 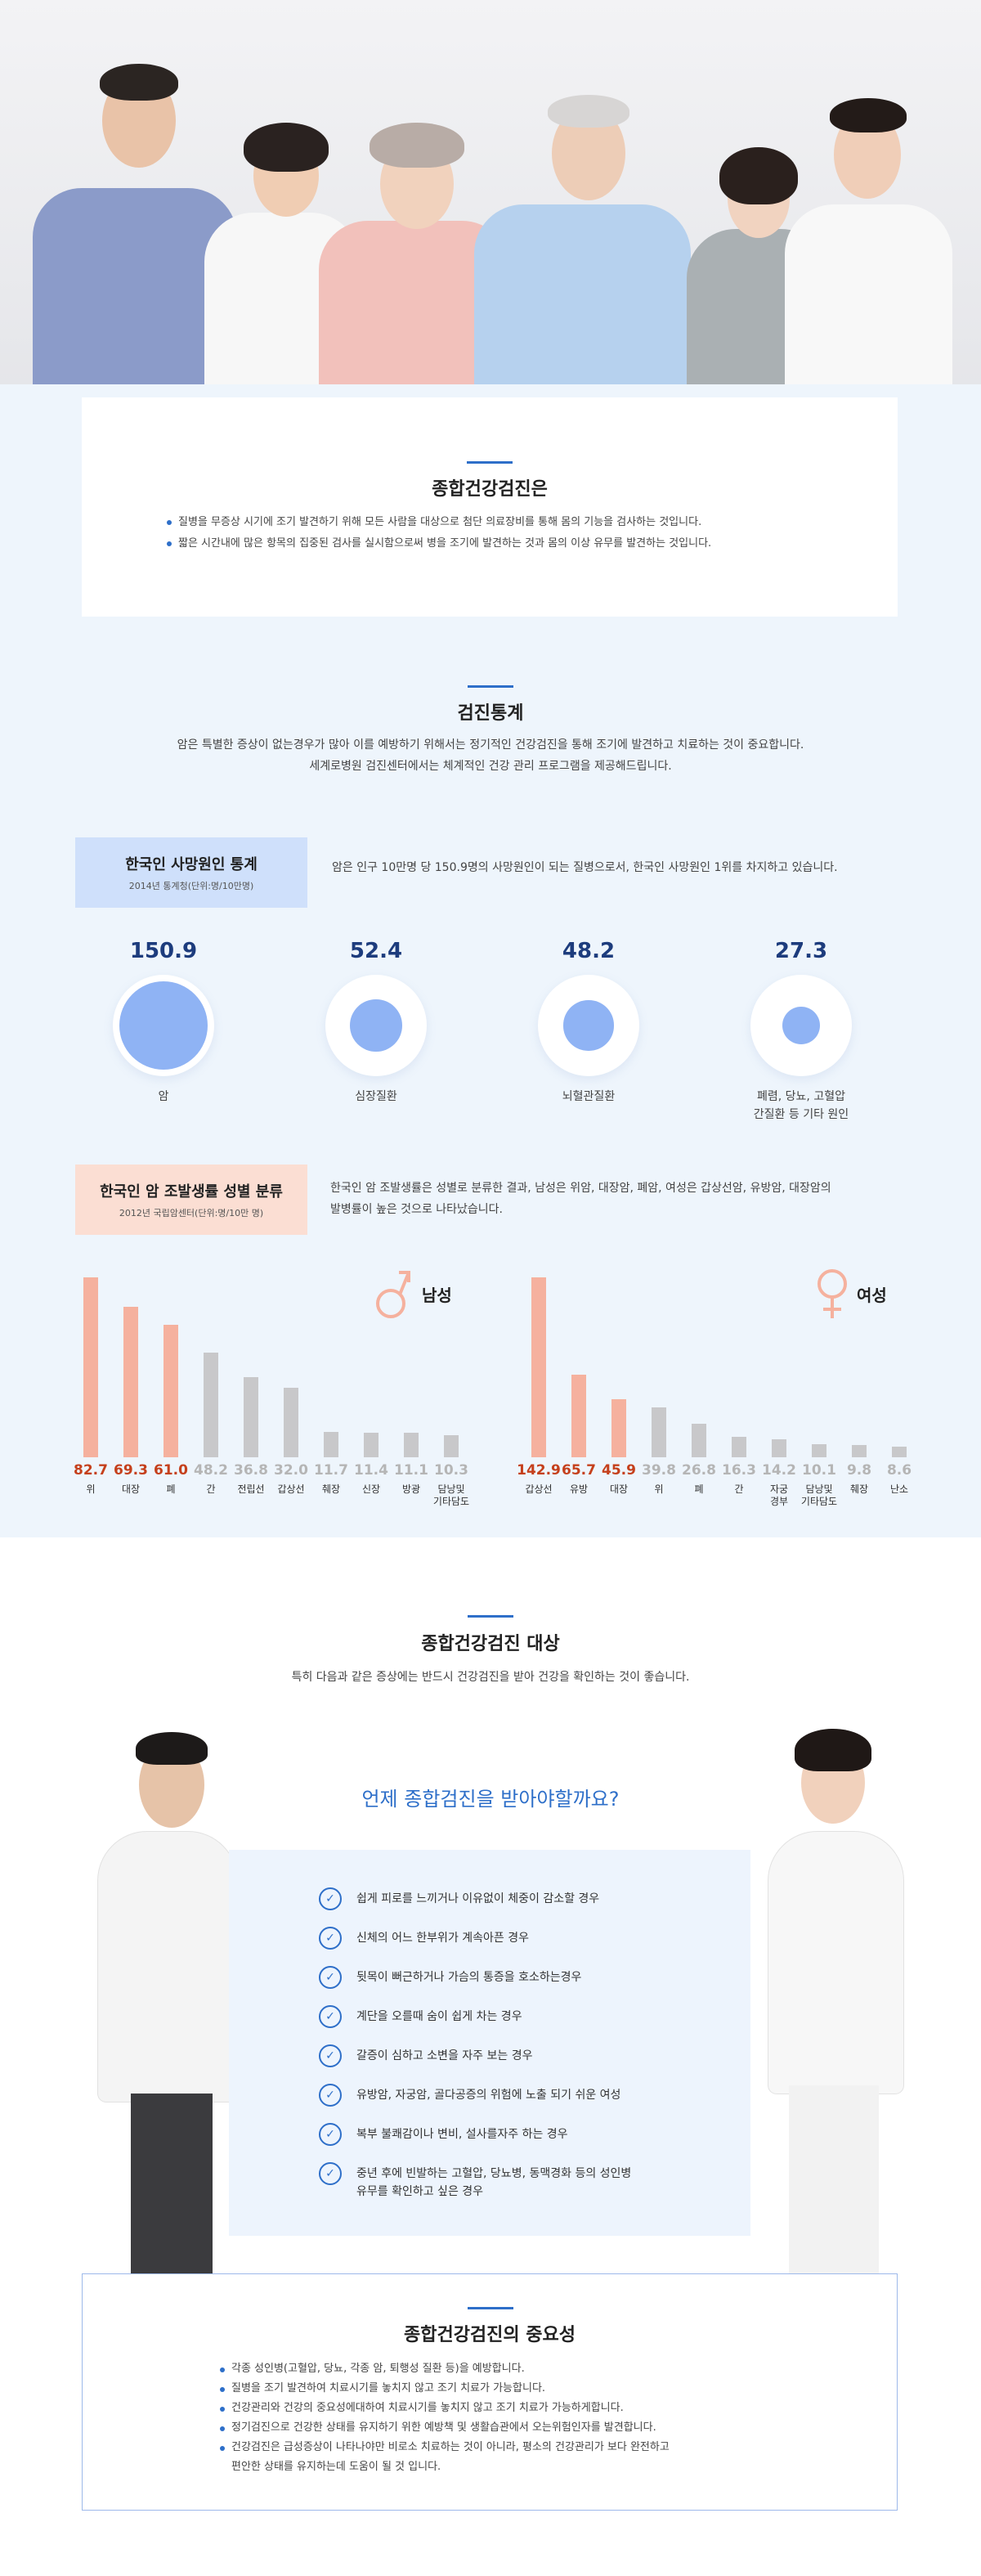 What do you see at coordinates (416, 1209) in the screenshot?
I see `cancer-desc-line: 발병률이 높은 것으로 나타났습니다.` at bounding box center [416, 1209].